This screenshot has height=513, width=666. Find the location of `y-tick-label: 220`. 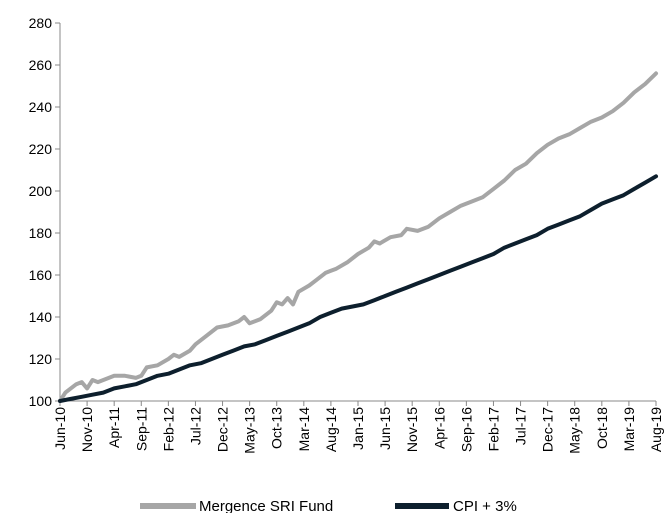

y-tick-label: 220 is located at coordinates (41, 149).